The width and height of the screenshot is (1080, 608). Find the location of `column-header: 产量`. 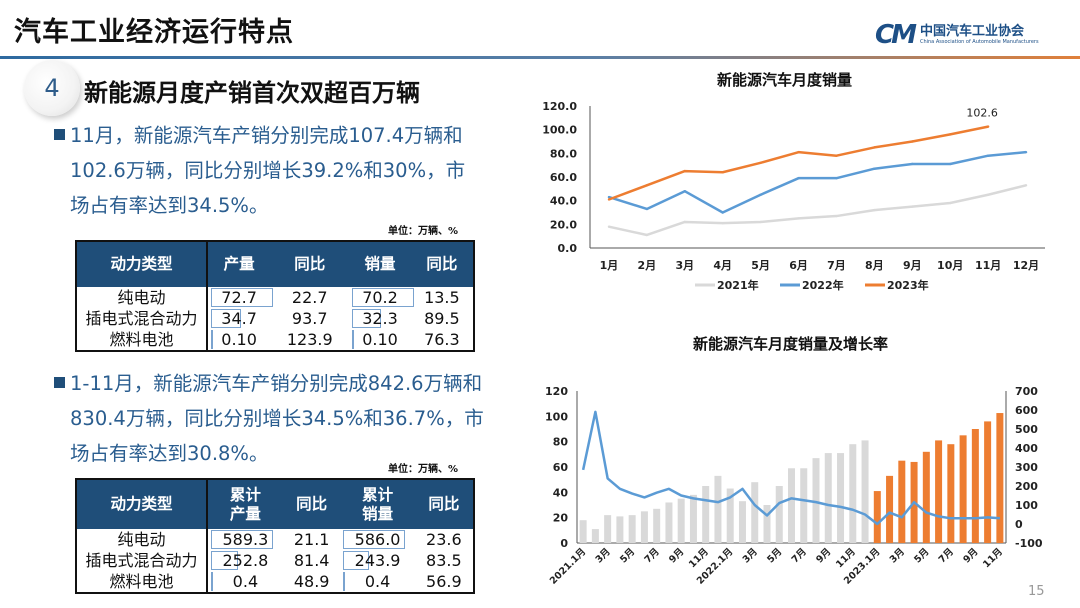

column-header: 产量 is located at coordinates (239, 264).